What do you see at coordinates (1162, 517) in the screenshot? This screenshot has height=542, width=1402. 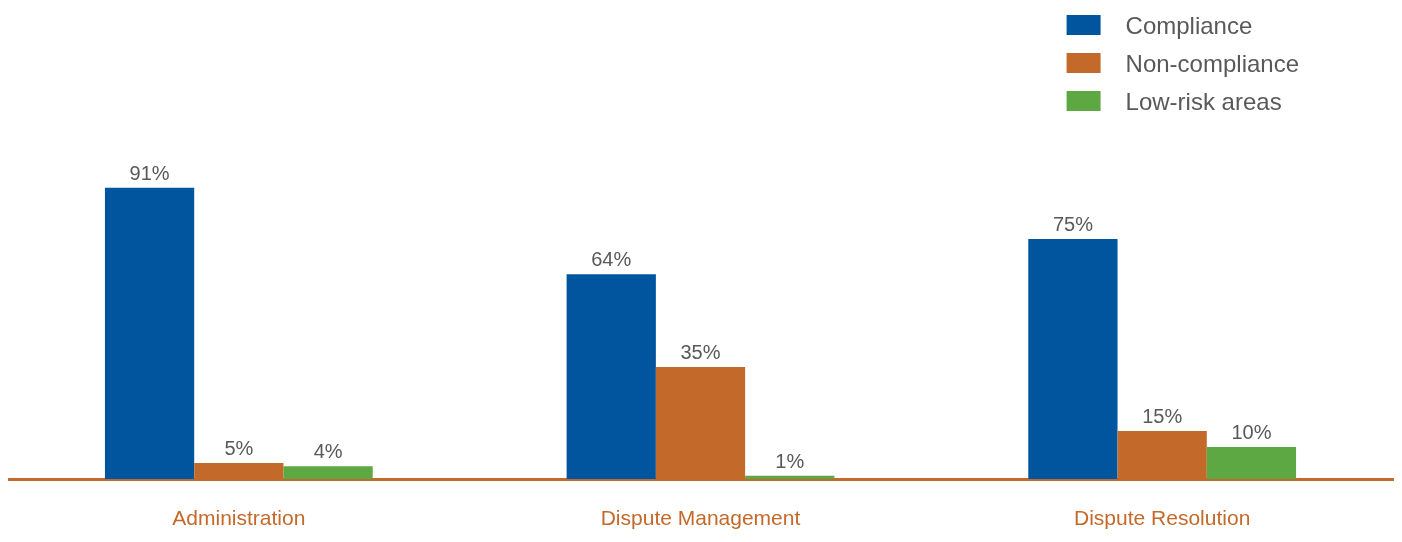 I see `x-tick-label: Dispute Resolution` at bounding box center [1162, 517].